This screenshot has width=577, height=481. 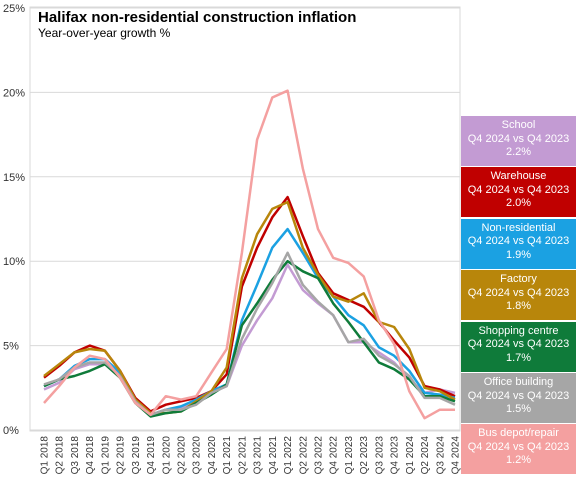 What do you see at coordinates (334, 455) in the screenshot?
I see `x-tick-label: Q4 2022` at bounding box center [334, 455].